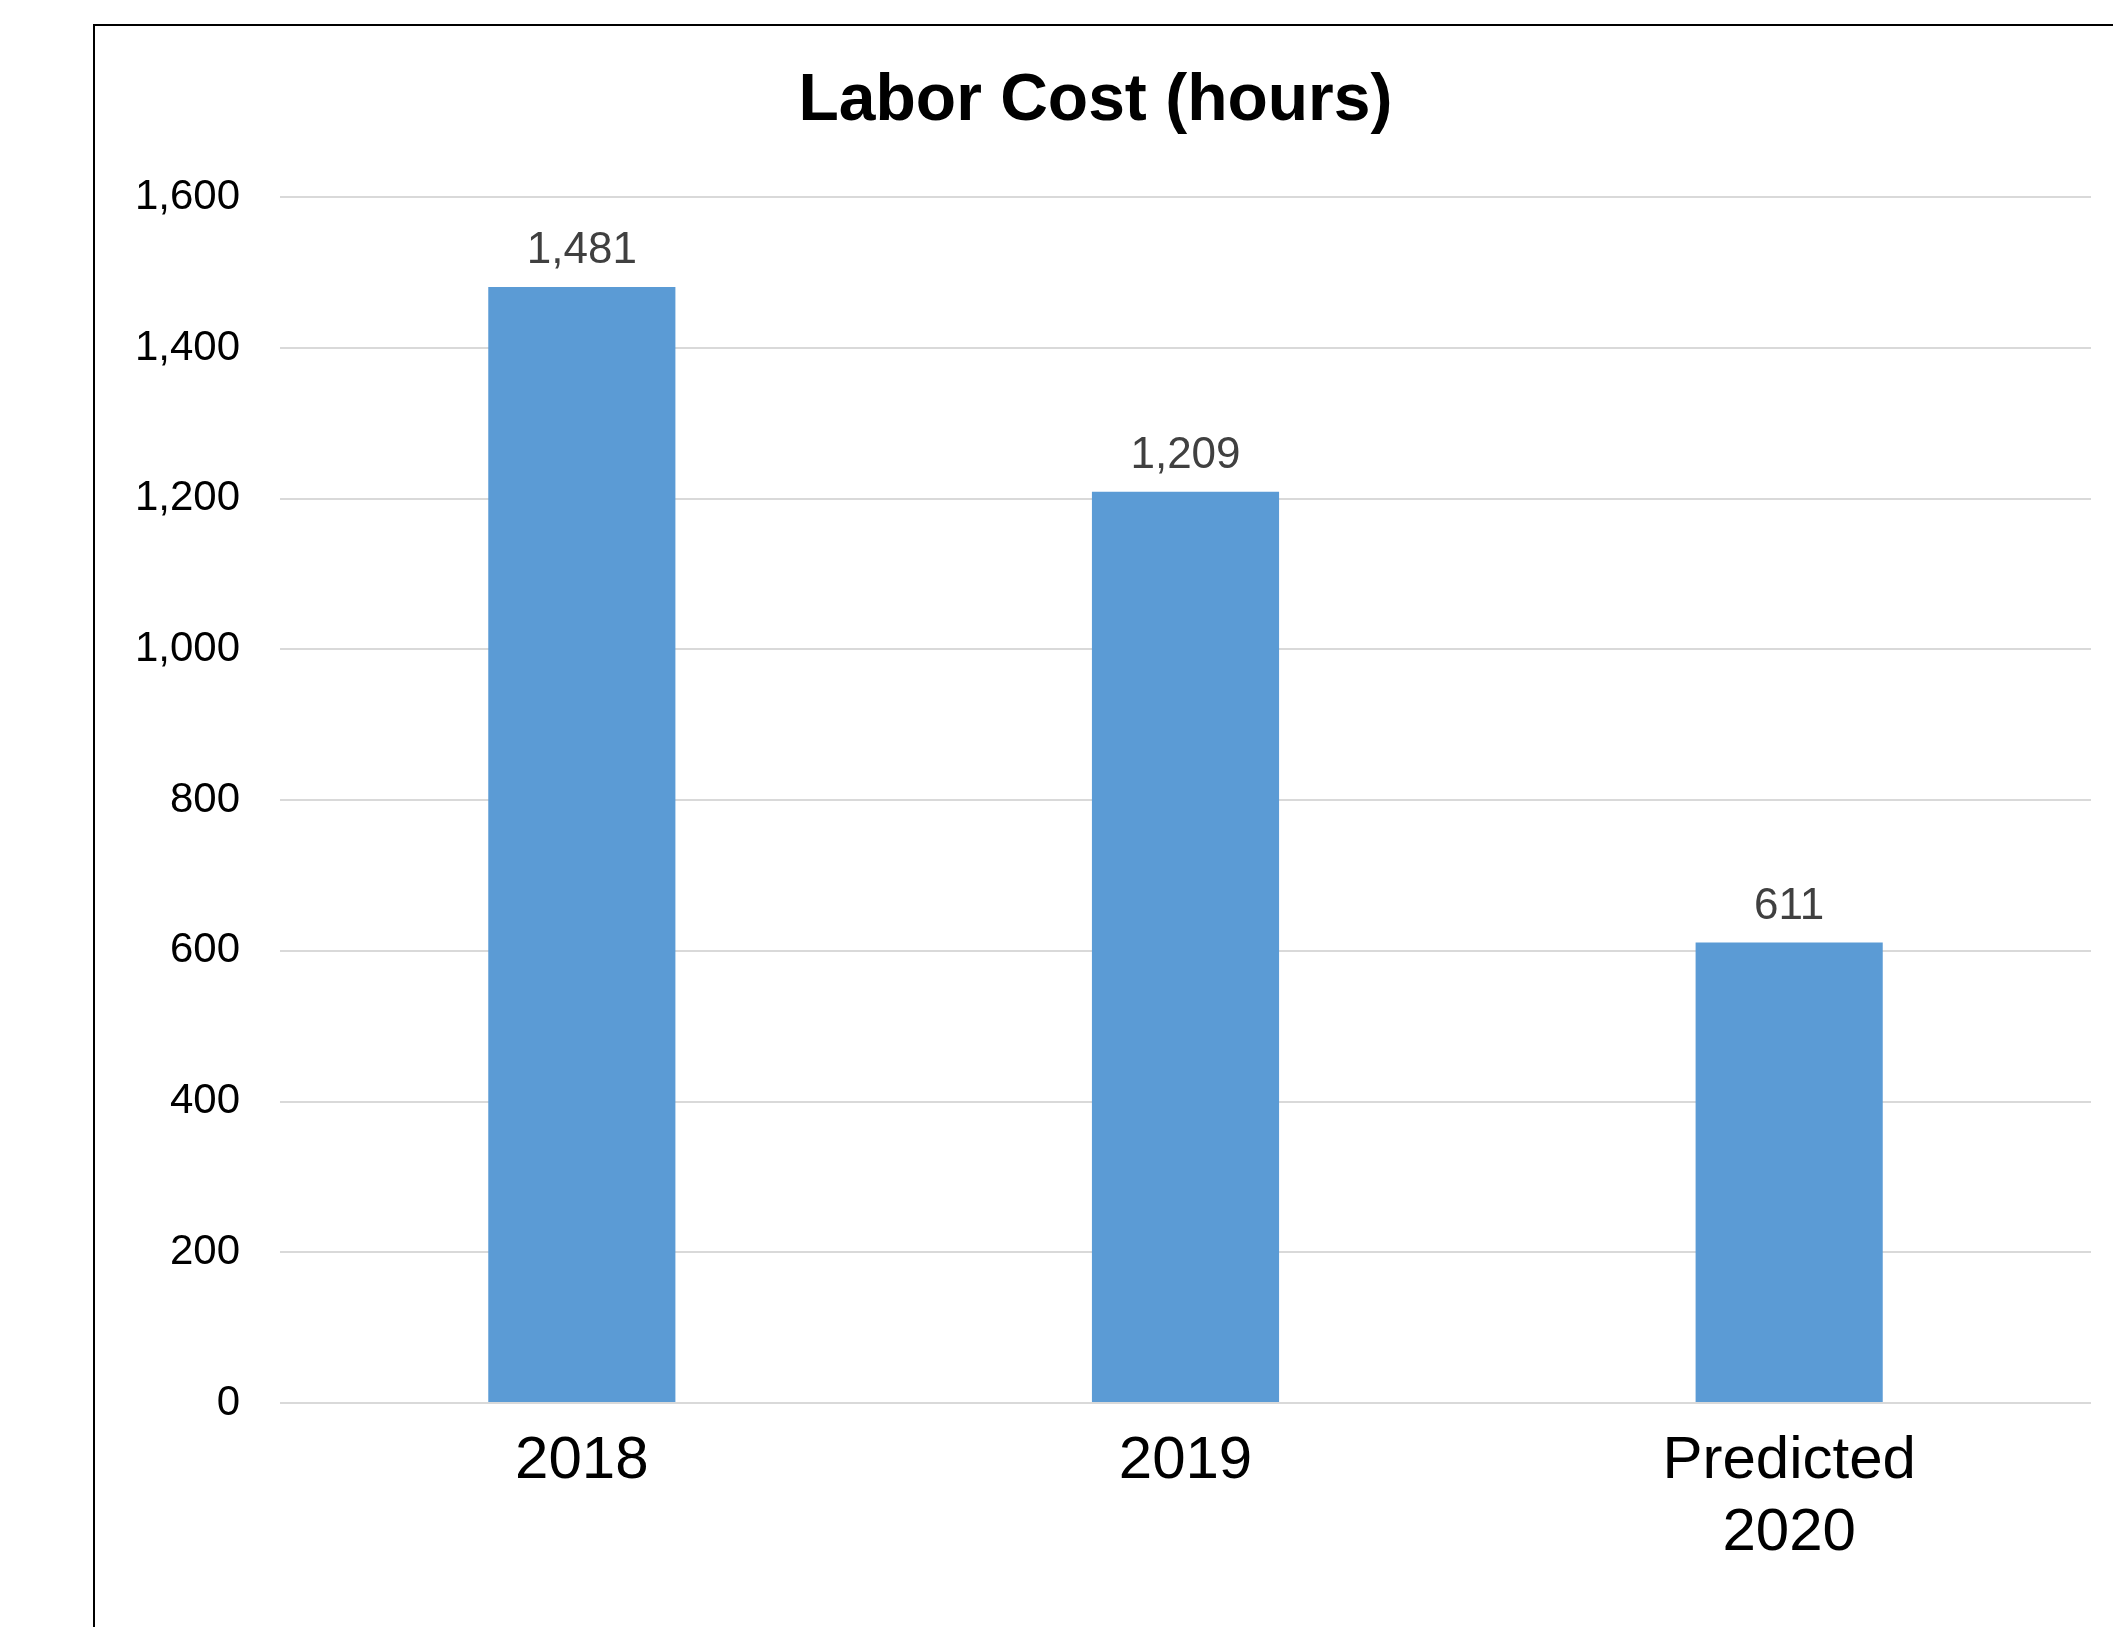 The width and height of the screenshot is (2113, 1627). Describe the element at coordinates (204, 797) in the screenshot. I see `y-tick-label: 800` at that location.